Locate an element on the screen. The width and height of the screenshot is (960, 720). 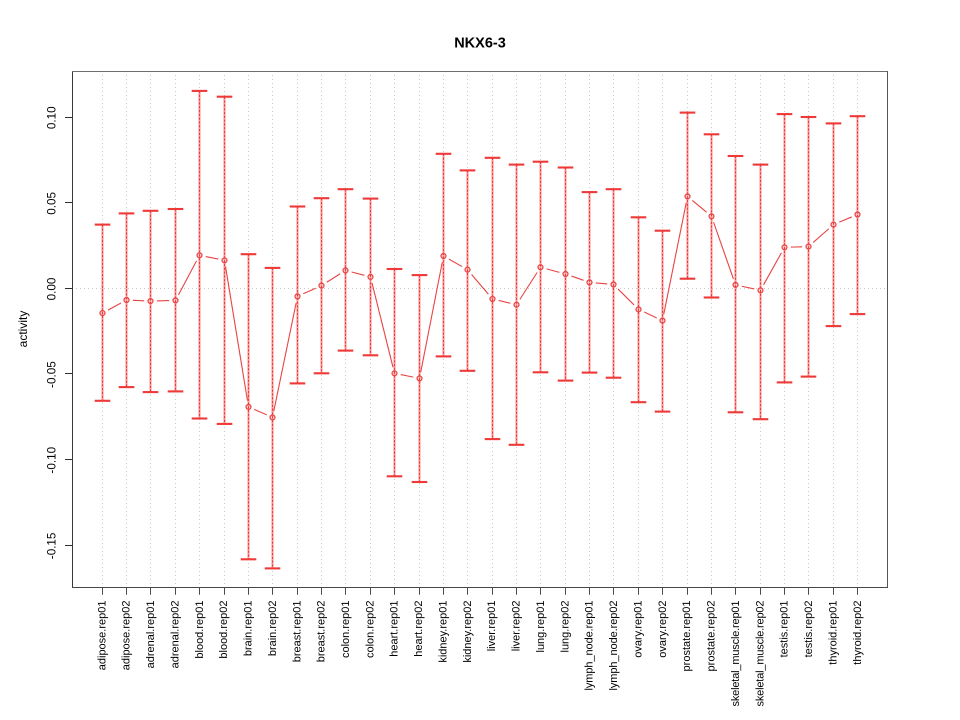
svg-text: liver.rep02 is located at coordinates (517, 626).